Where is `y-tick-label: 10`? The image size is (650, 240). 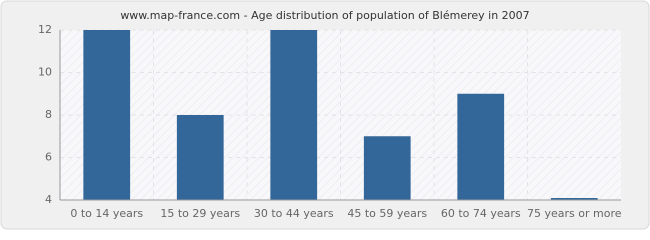
y-tick-label: 10 is located at coordinates (45, 72).